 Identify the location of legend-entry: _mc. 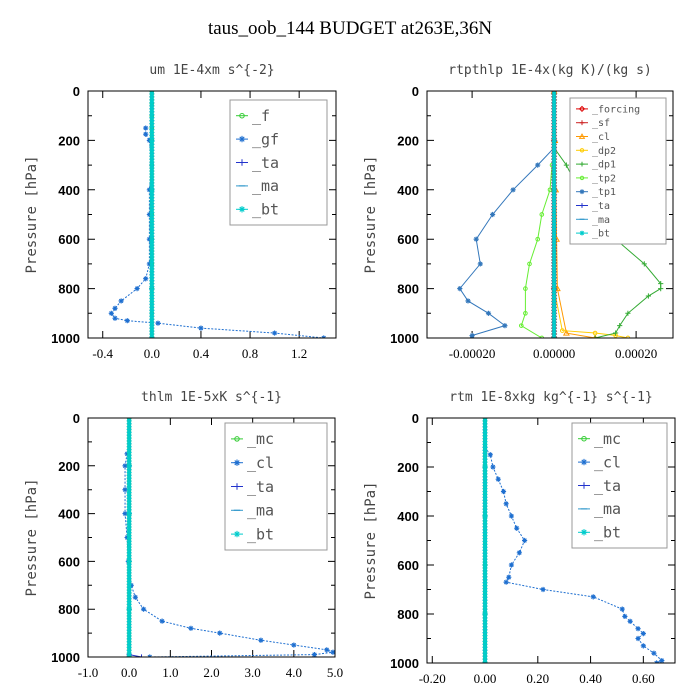
(260, 439).